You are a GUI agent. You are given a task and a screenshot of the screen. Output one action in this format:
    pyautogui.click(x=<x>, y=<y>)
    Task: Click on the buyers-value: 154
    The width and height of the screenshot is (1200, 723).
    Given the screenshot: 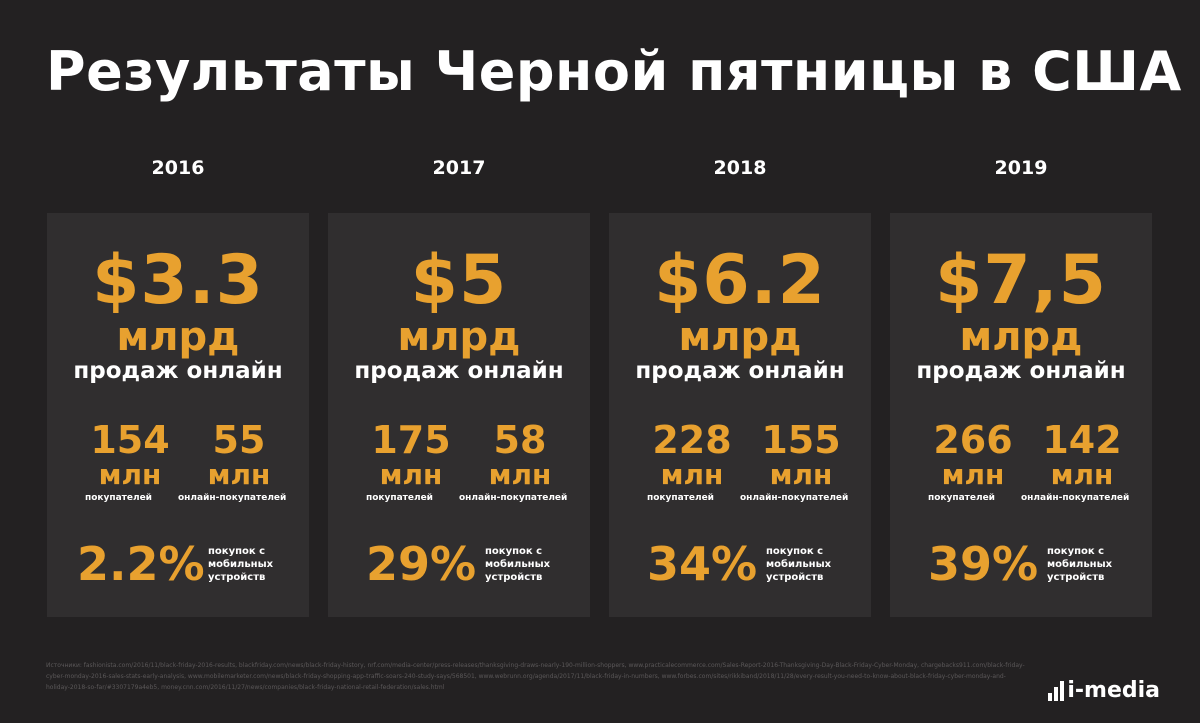 What is the action you would take?
    pyautogui.click(x=130, y=440)
    